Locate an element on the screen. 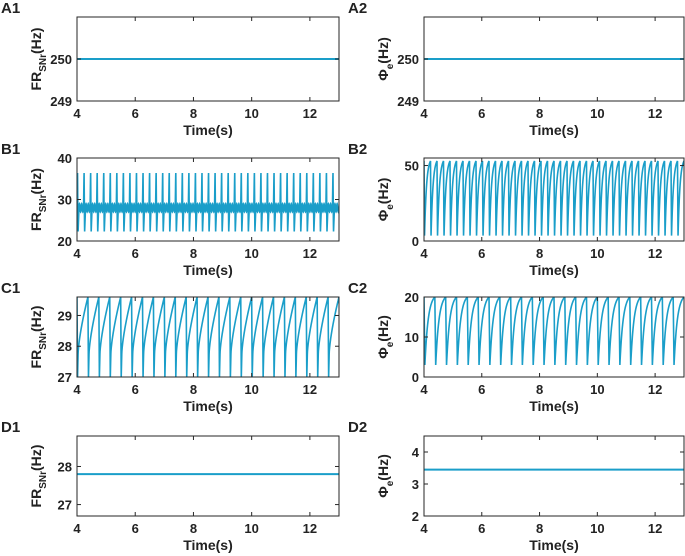  panel-label: C1 is located at coordinates (10, 288).